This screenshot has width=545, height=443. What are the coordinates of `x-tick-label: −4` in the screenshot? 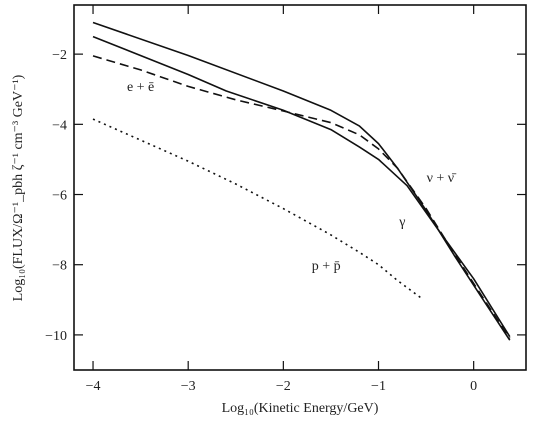 It's located at (93, 386).